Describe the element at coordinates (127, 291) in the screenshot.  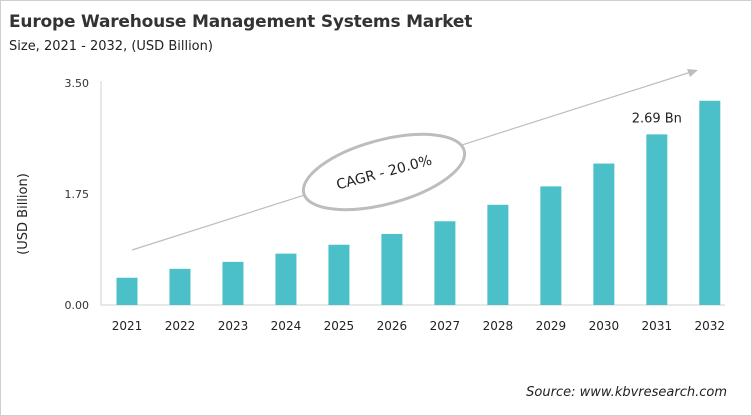
I see `bar-2021` at that location.